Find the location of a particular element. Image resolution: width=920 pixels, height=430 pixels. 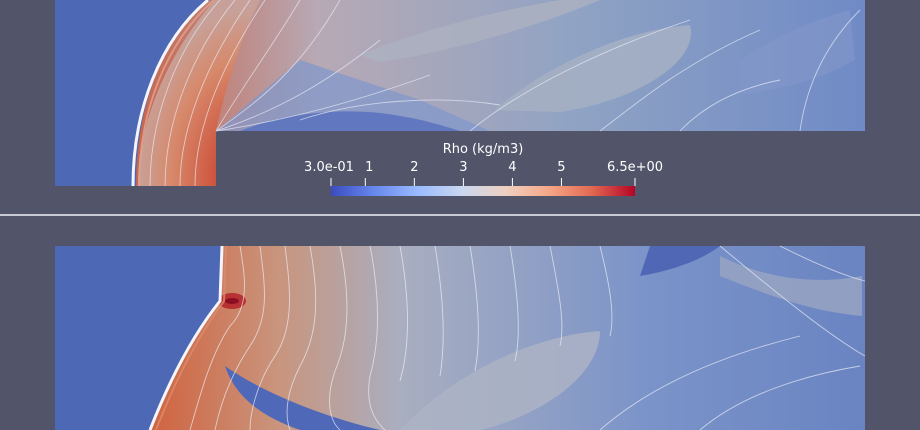

mach-stem-shock is located at coordinates (186, 337).